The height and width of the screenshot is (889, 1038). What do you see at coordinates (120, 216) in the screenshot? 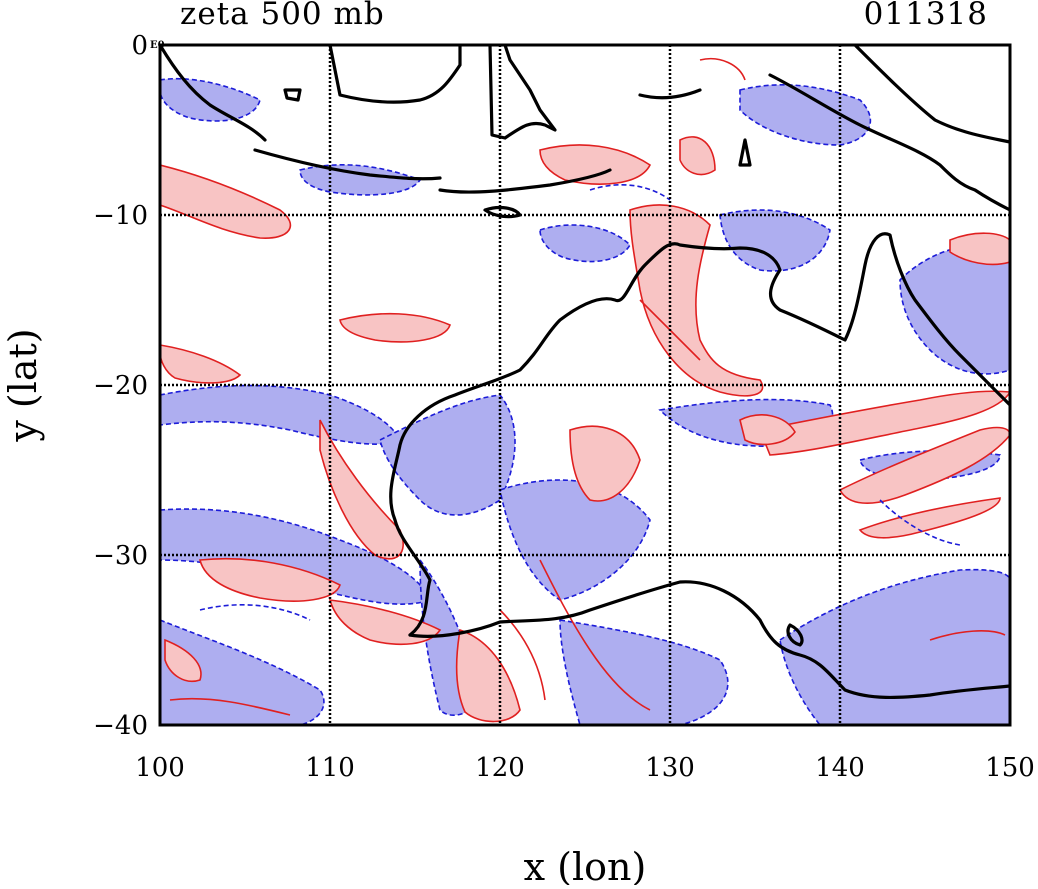
I see `y-tick-label: −10` at bounding box center [120, 216].